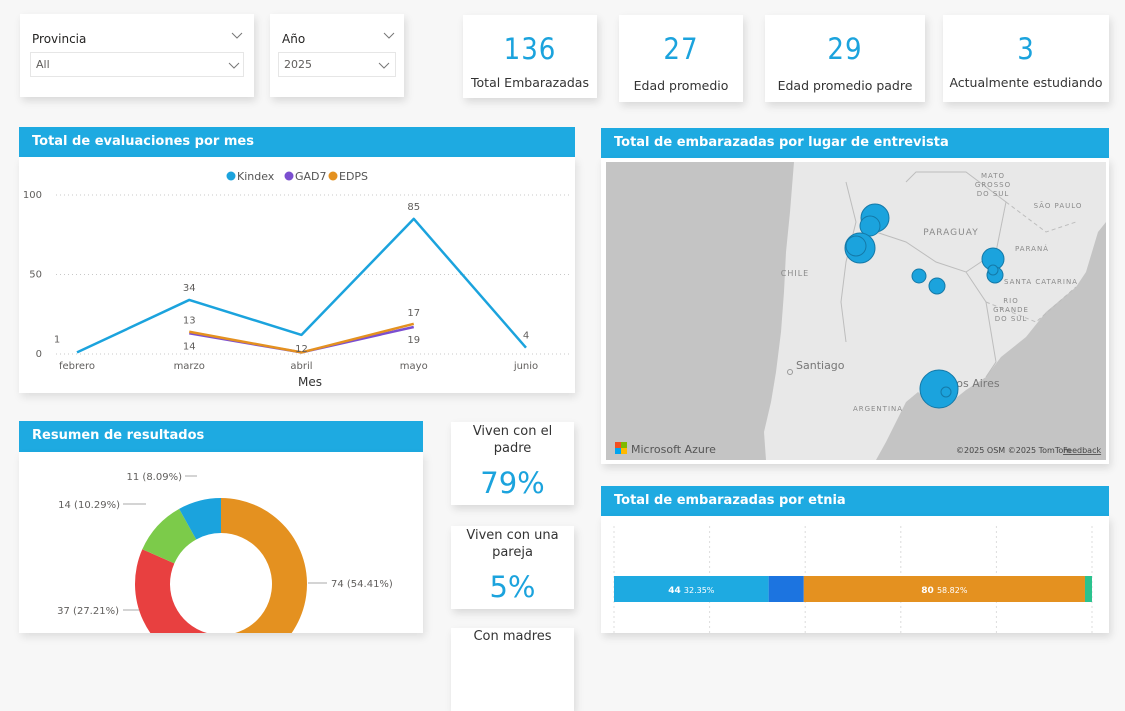  Describe the element at coordinates (526, 336) in the screenshot. I see `data-label: 4` at that location.